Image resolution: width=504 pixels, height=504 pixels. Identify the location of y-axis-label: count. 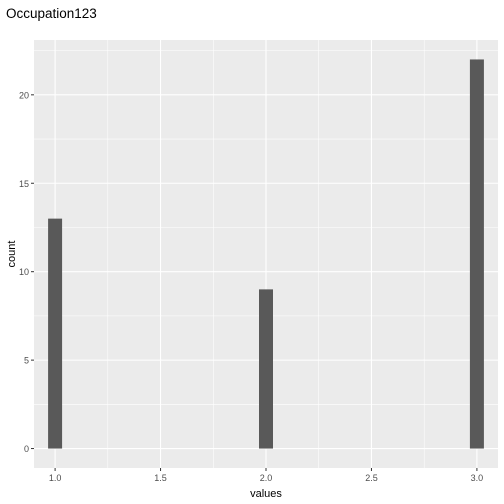
(12, 254).